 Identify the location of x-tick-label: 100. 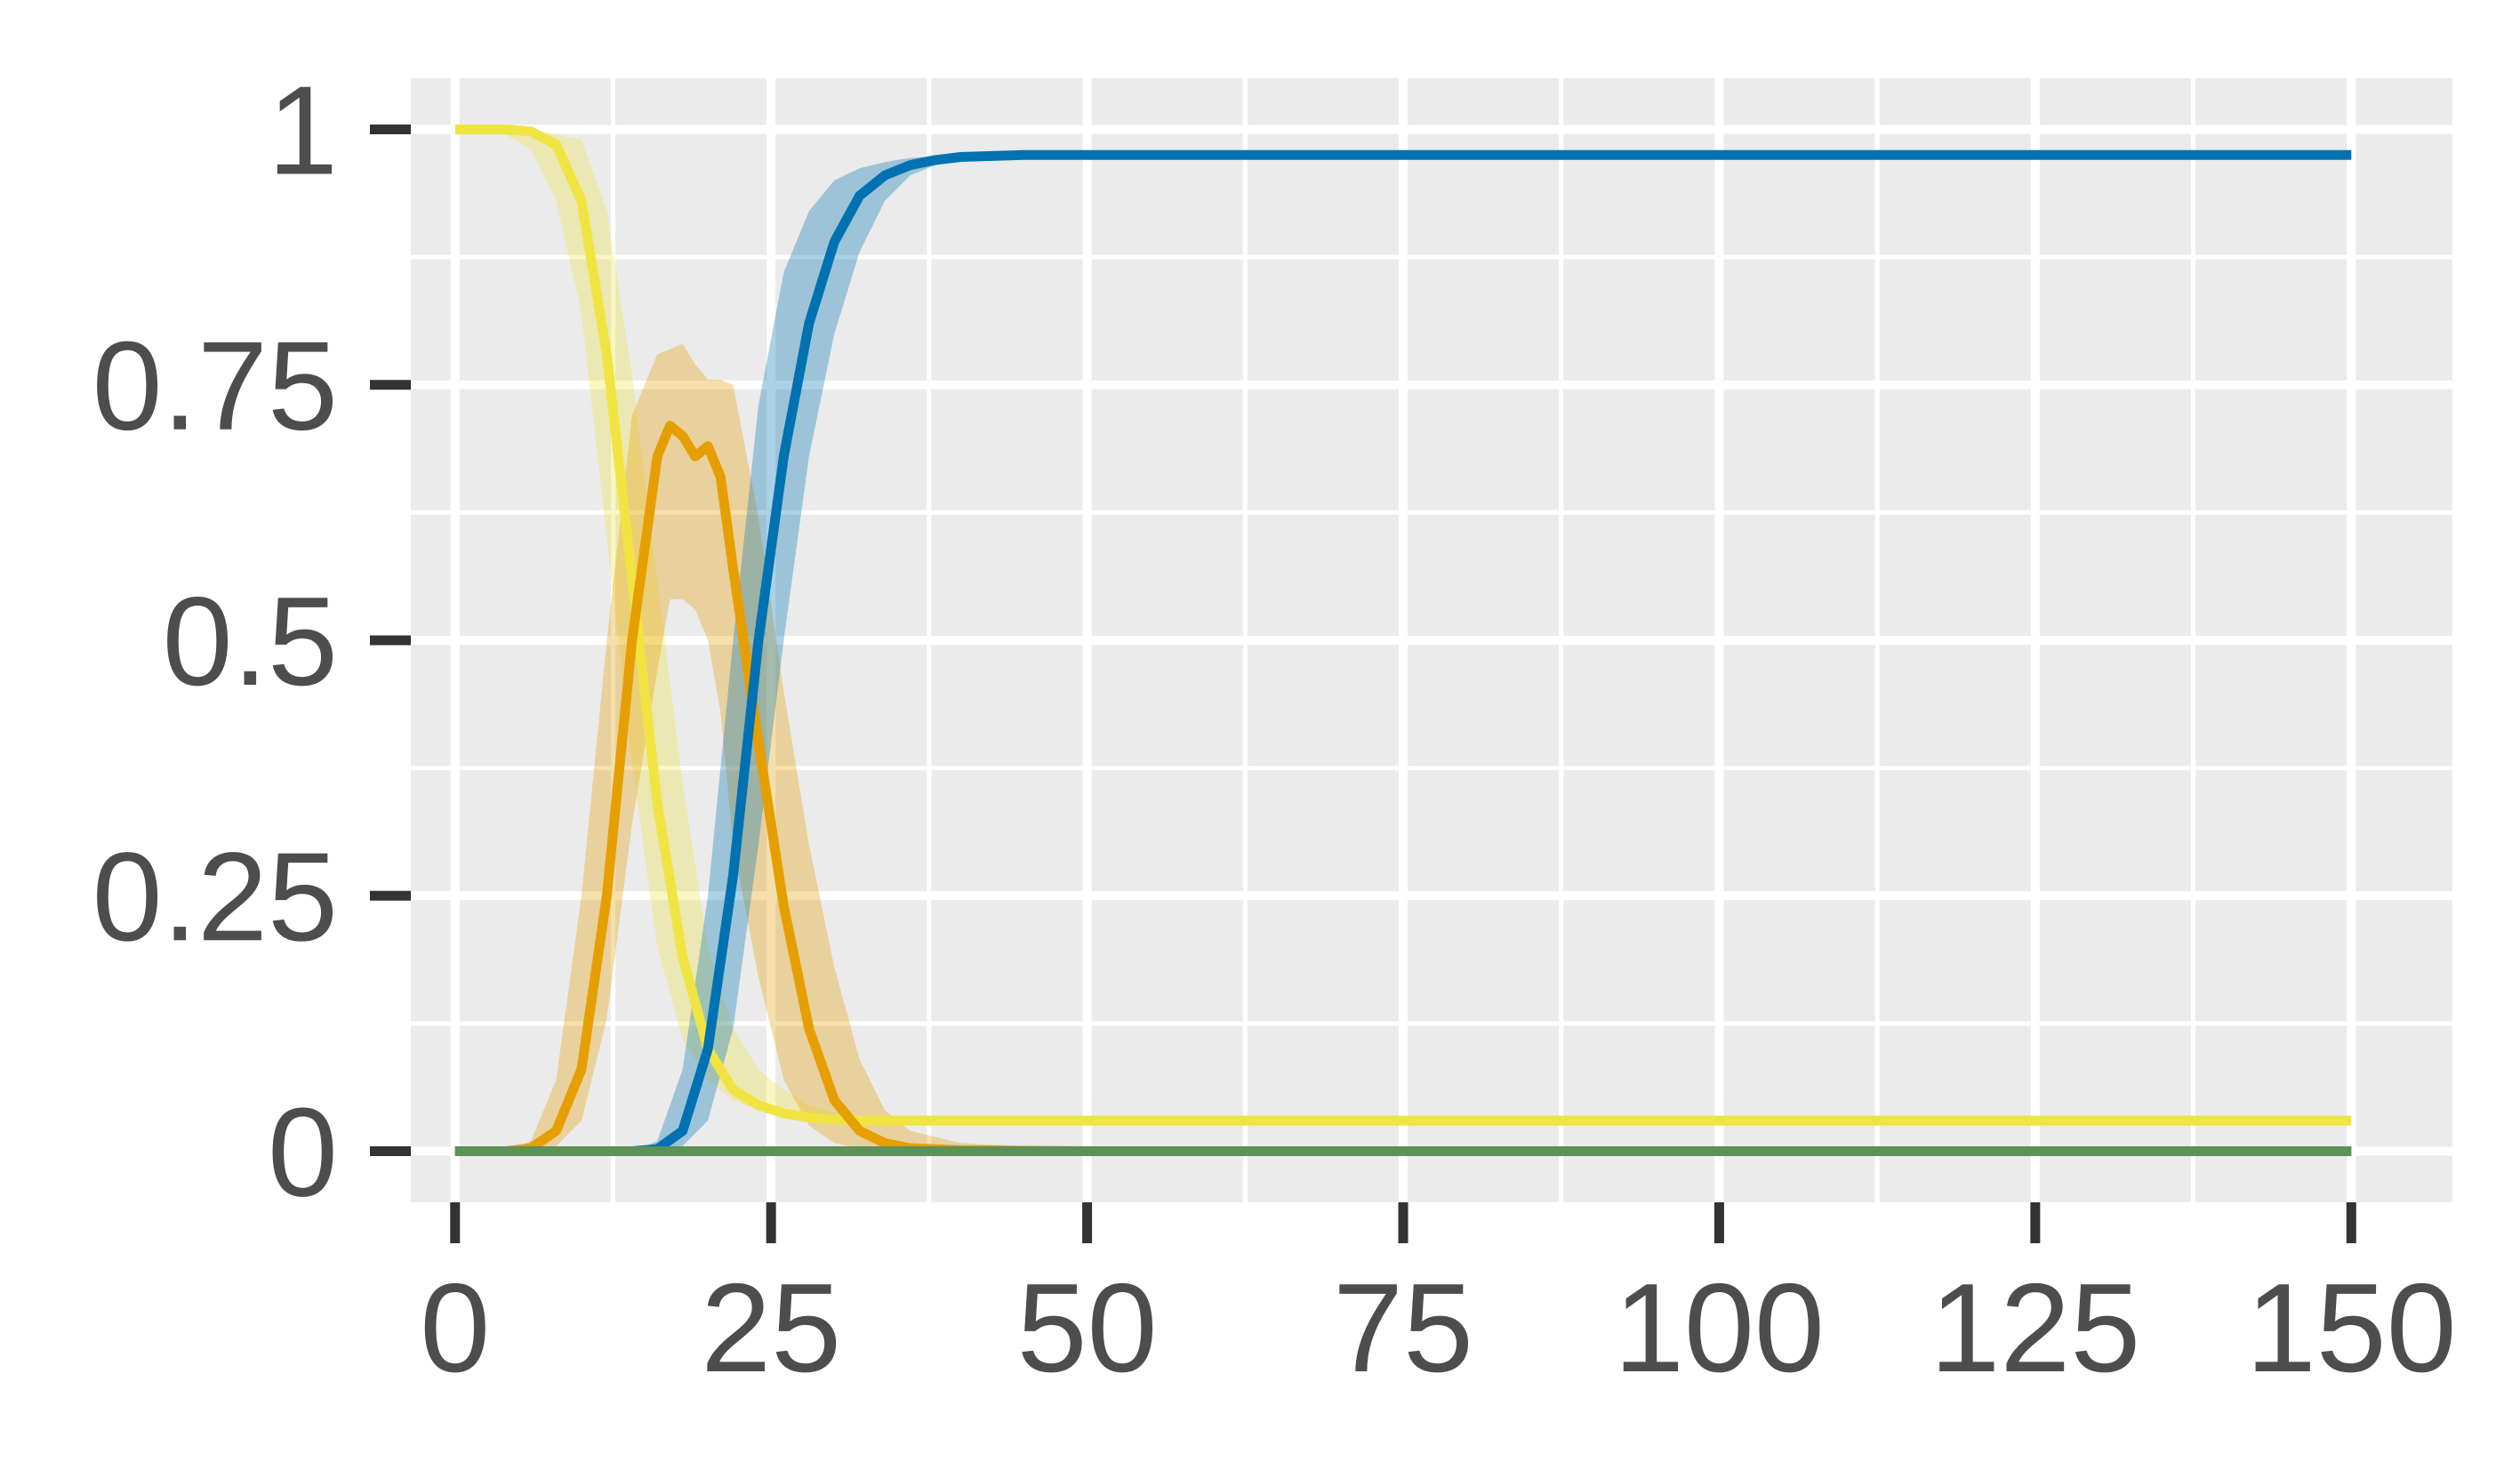
(1719, 1328).